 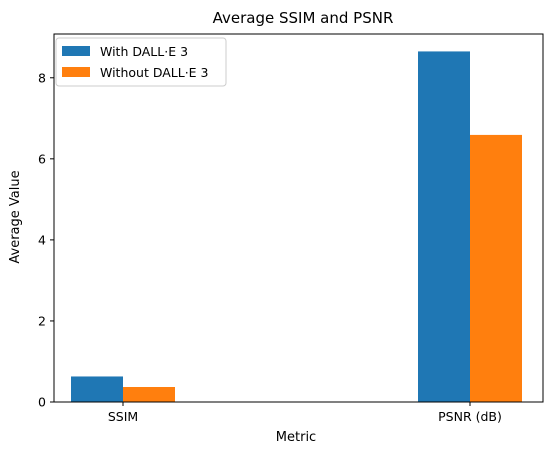 I want to click on y-tick-label: 0, so click(x=42, y=402).